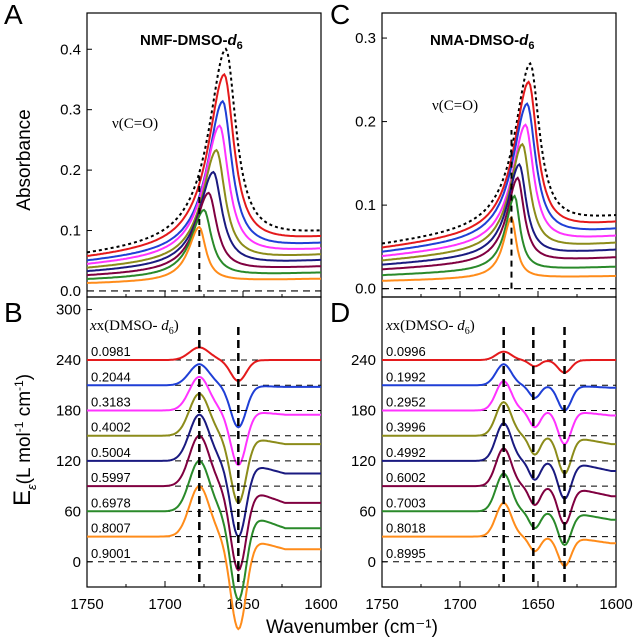 Image resolution: width=640 pixels, height=640 pixels. I want to click on panel-a-y-tick-label: 0.0, so click(70, 291).